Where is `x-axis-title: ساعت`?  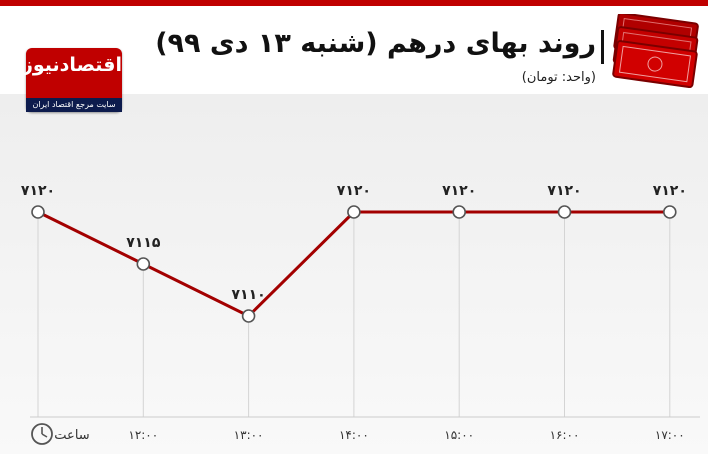 x-axis-title: ساعت is located at coordinates (71, 435).